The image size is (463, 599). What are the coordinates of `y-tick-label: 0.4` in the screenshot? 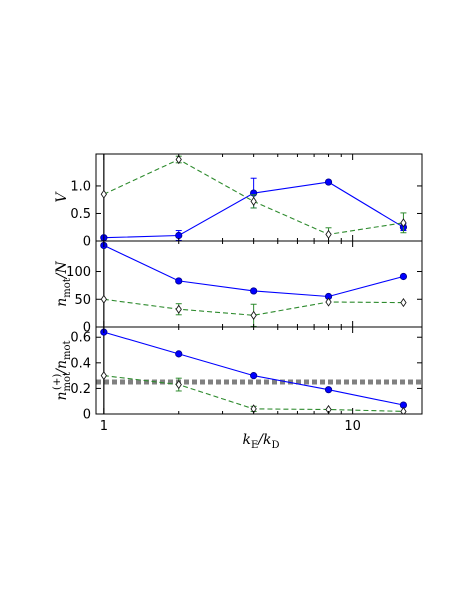 It's located at (80, 363).